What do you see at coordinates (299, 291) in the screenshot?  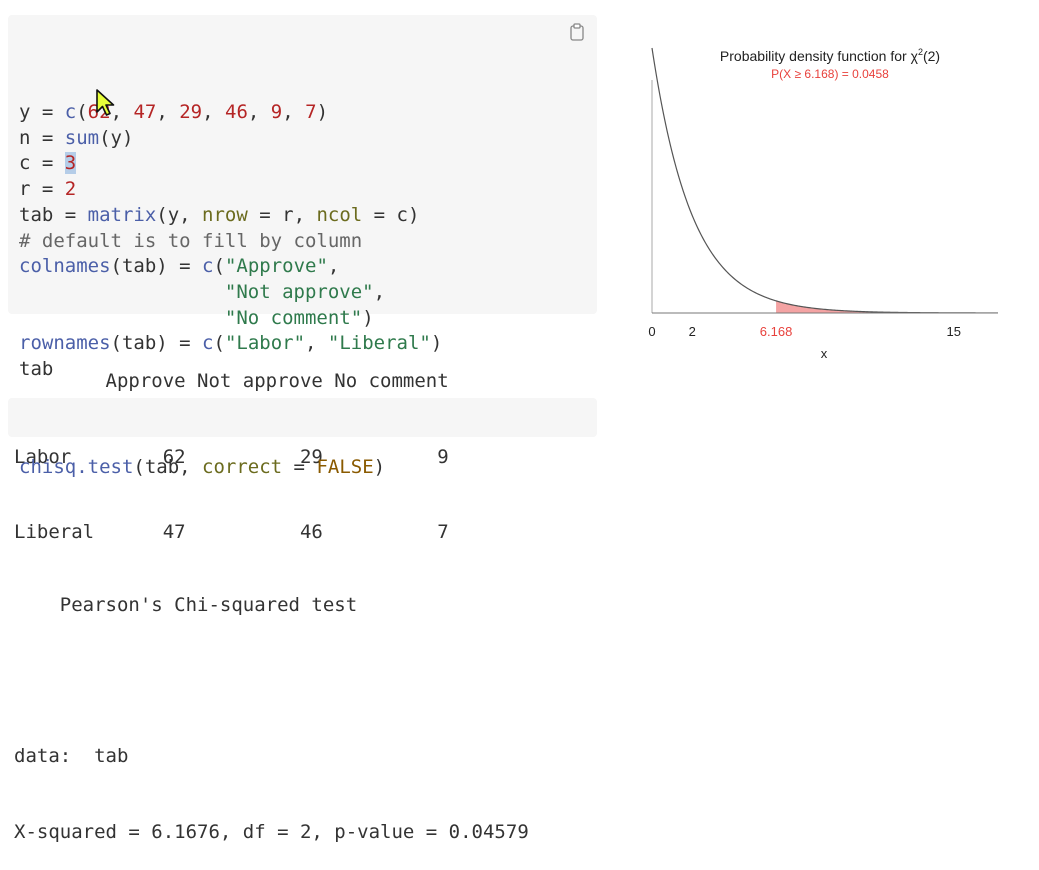 I see `code-token: "Not approve"` at bounding box center [299, 291].